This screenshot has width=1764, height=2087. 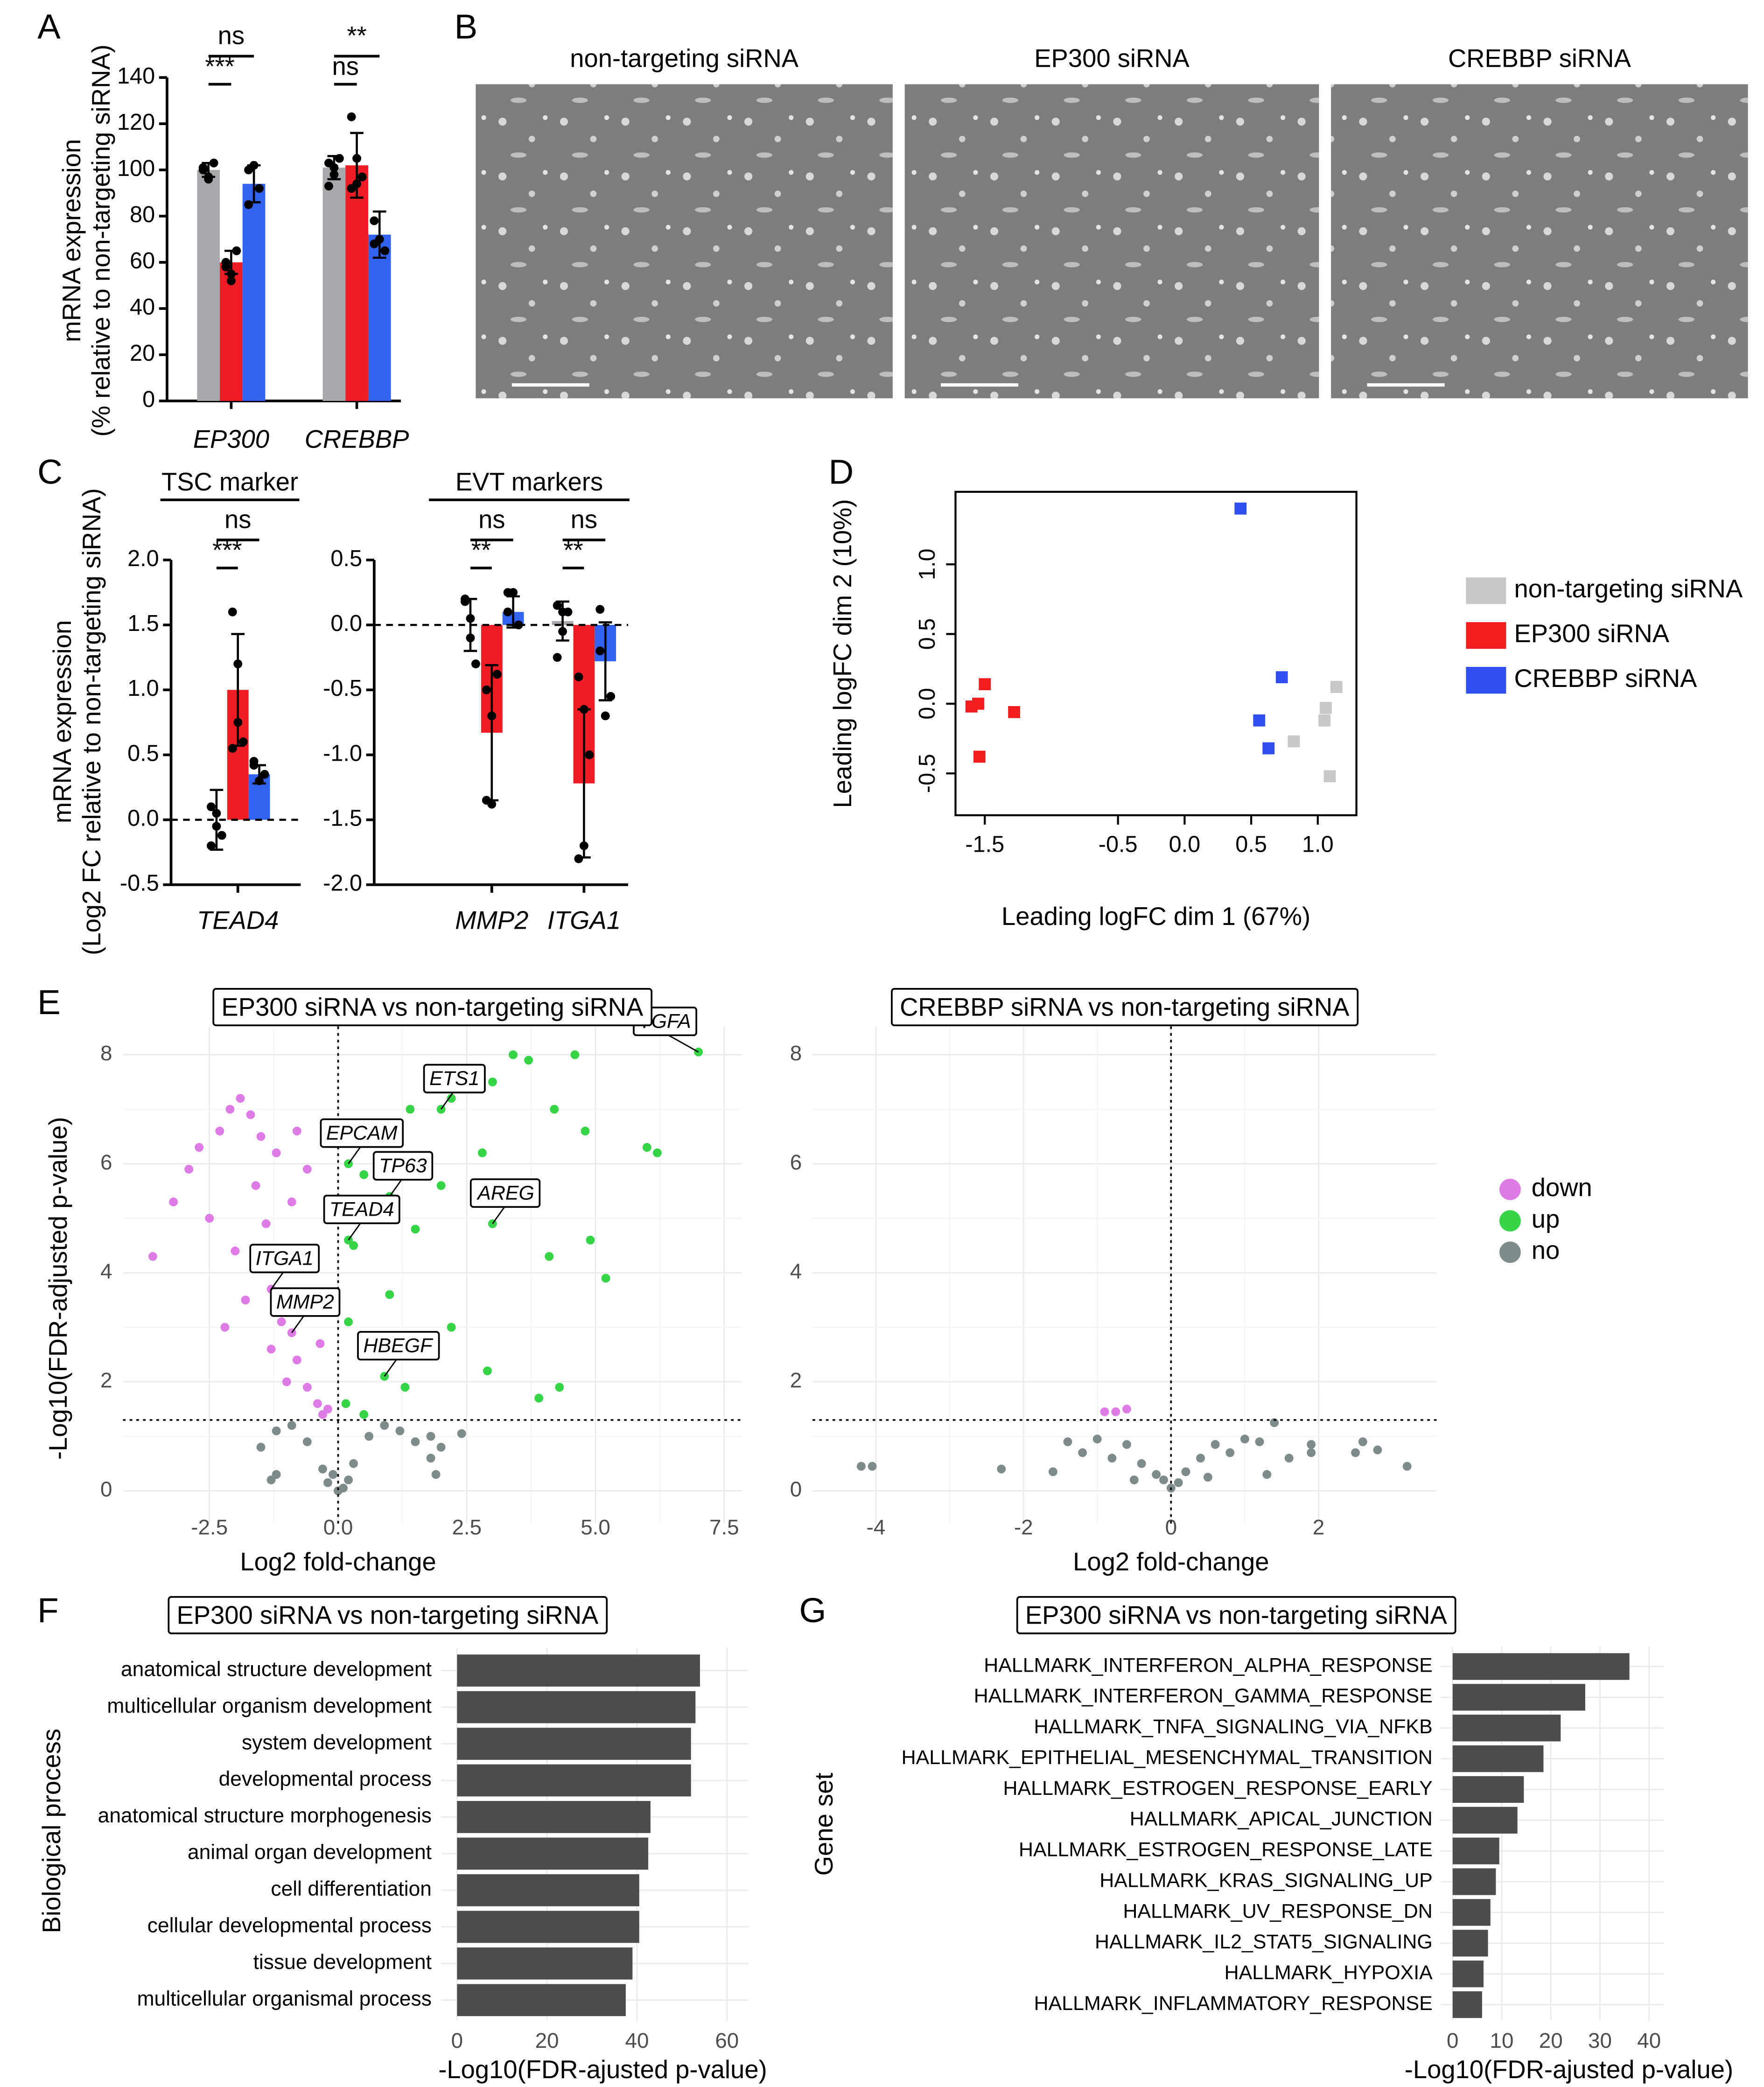 What do you see at coordinates (62, 721) in the screenshot?
I see `y-axis-label: mRNA expression` at bounding box center [62, 721].